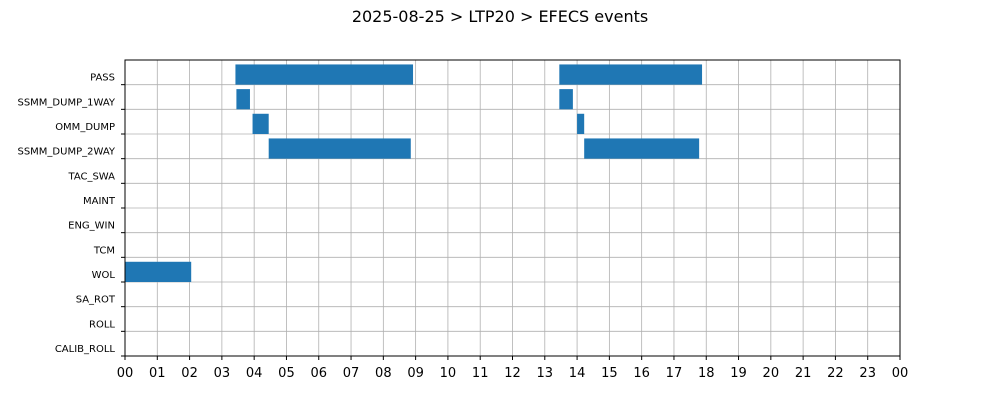  What do you see at coordinates (835, 373) in the screenshot?
I see `x-tick-label: 22` at bounding box center [835, 373].